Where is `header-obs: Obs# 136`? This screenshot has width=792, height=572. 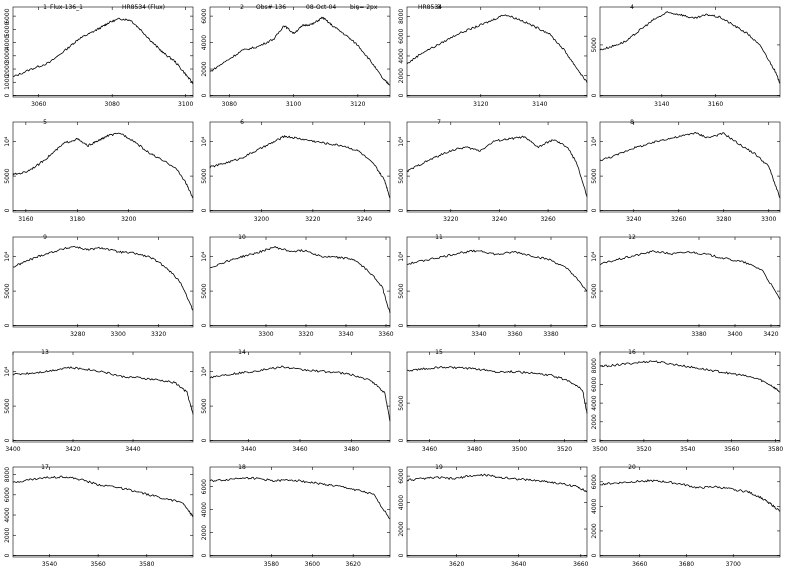 header-obs: Obs# 136 is located at coordinates (271, 7).